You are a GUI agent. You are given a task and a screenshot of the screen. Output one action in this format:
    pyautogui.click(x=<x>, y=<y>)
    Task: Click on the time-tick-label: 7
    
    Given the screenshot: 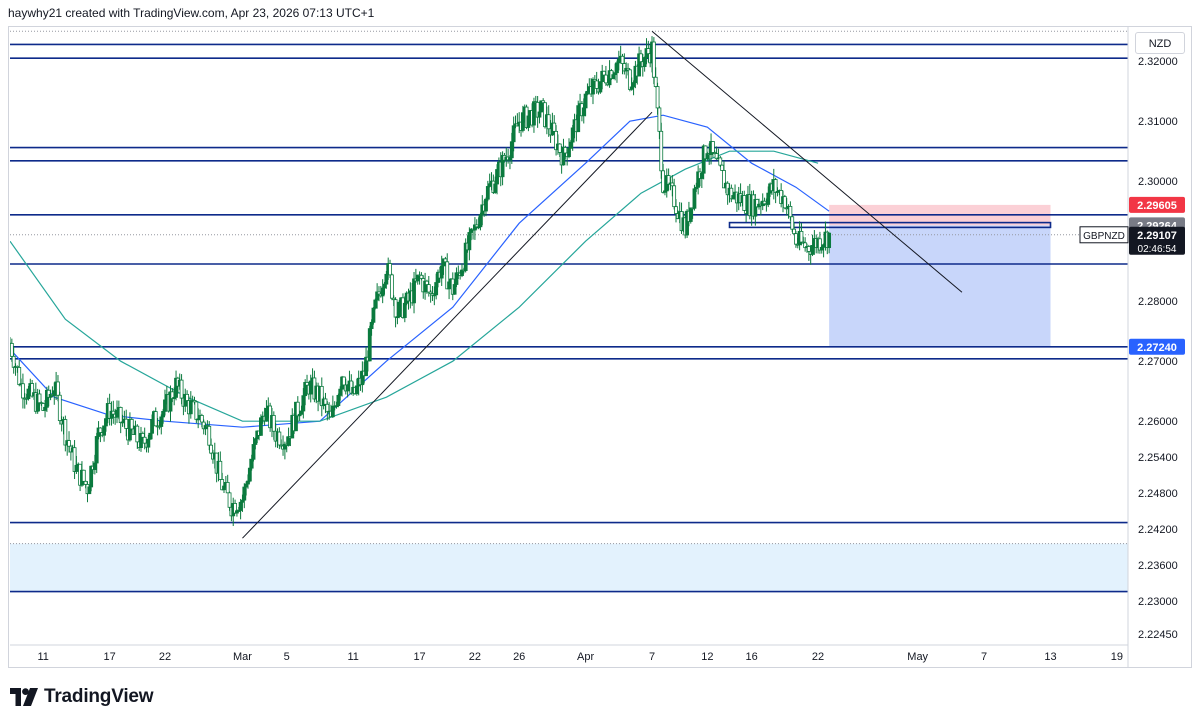 What is the action you would take?
    pyautogui.click(x=652, y=657)
    